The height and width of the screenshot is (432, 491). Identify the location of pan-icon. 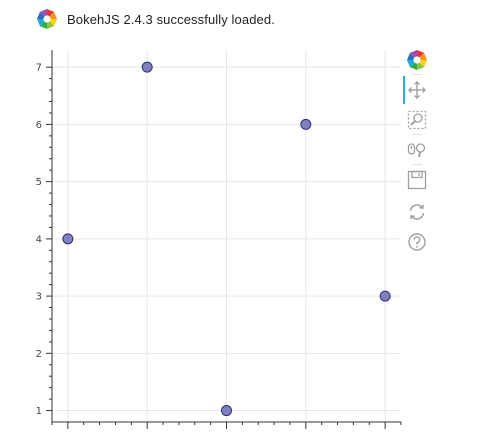
(417, 90).